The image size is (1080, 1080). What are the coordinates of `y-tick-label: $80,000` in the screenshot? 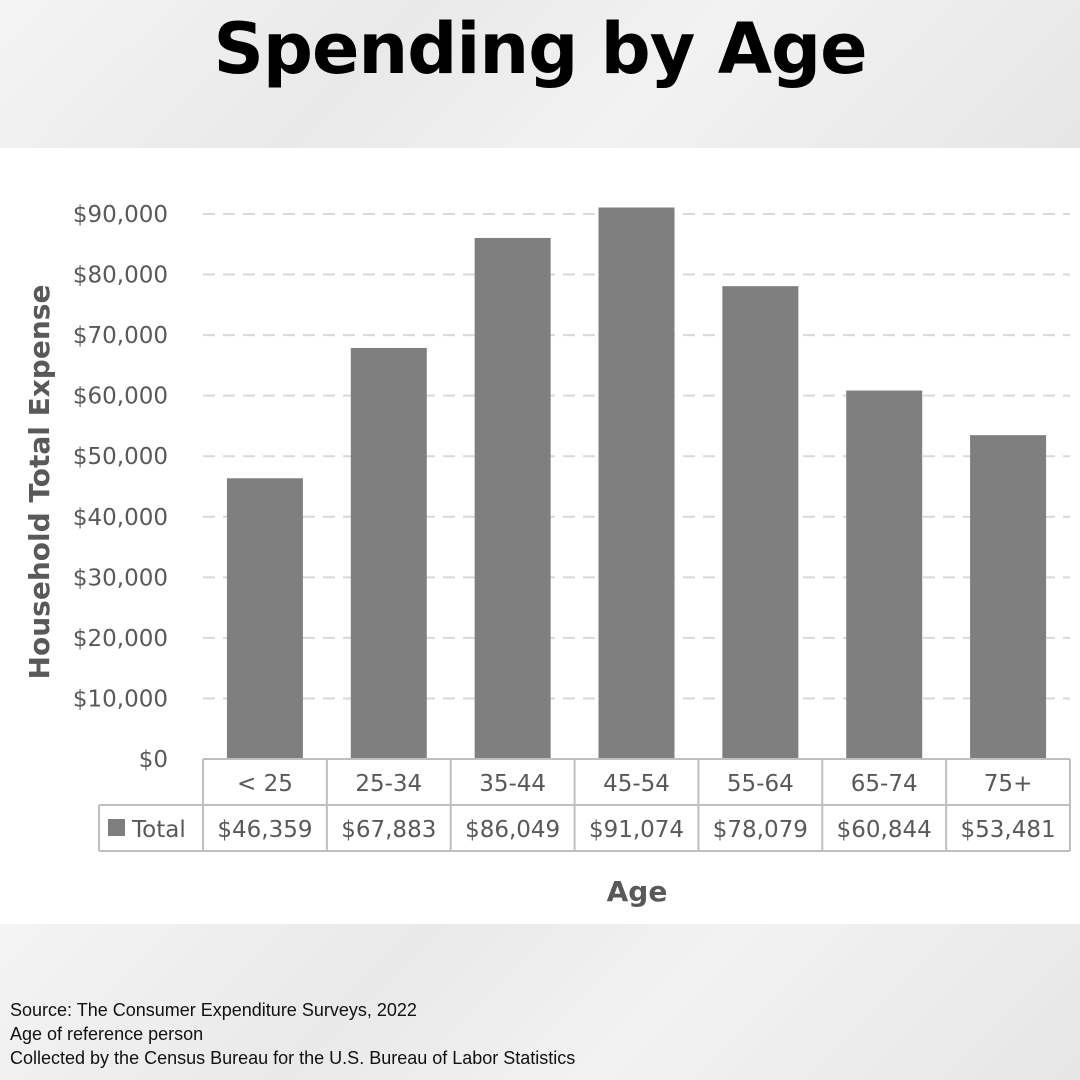 It's located at (120, 276).